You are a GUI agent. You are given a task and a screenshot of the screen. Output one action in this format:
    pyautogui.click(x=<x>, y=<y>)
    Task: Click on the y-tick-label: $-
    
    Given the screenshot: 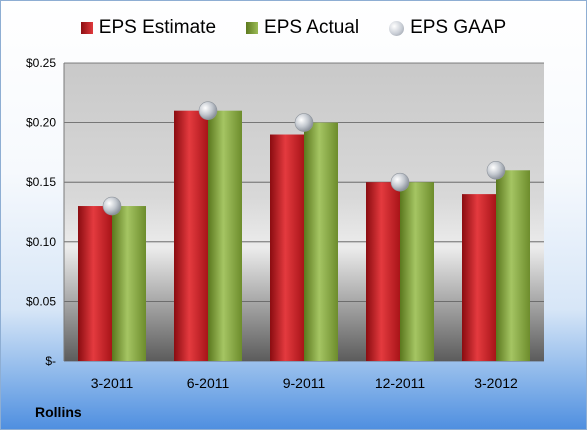 What is the action you would take?
    pyautogui.click(x=50, y=361)
    